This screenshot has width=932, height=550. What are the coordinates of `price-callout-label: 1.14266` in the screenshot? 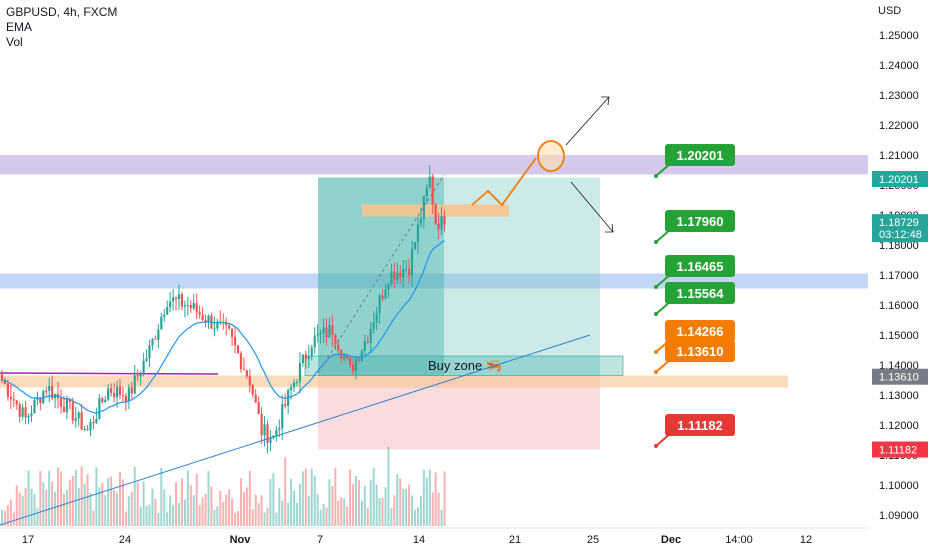 It's located at (700, 331).